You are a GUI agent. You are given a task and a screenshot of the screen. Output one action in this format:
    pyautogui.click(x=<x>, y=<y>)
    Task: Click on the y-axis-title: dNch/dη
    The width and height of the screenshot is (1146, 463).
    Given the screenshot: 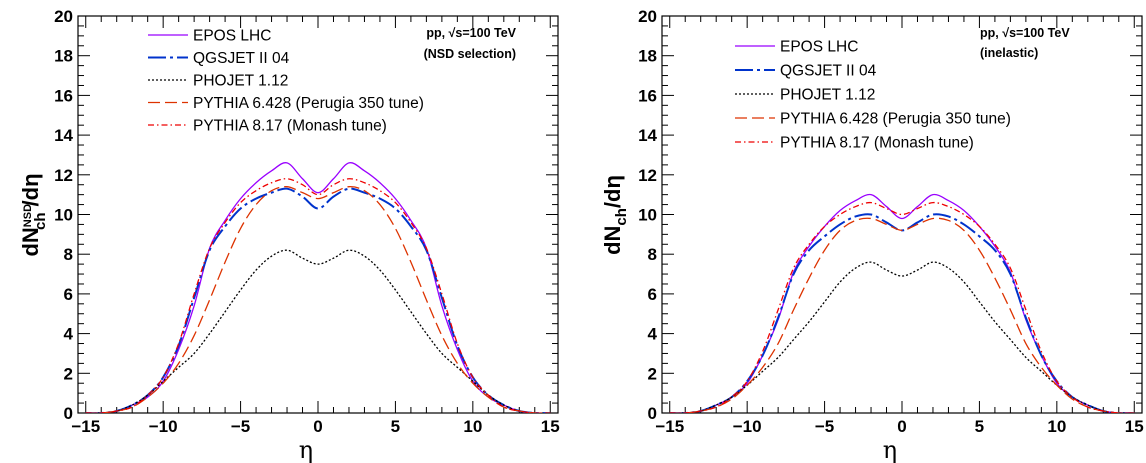 What is the action you would take?
    pyautogui.click(x=615, y=215)
    